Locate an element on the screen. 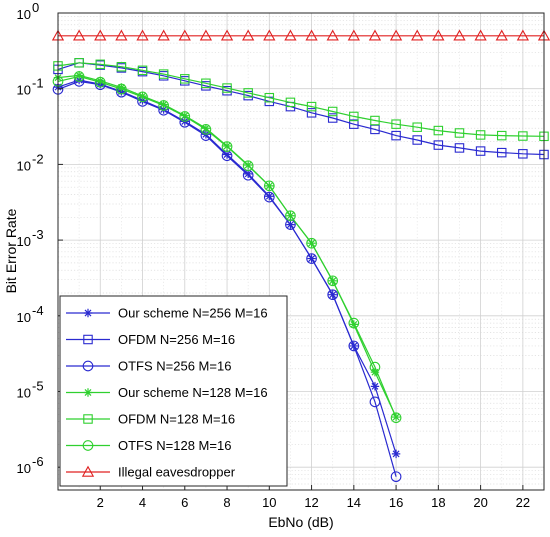  legend-entry: Illegal eavesdropper is located at coordinates (151, 472).